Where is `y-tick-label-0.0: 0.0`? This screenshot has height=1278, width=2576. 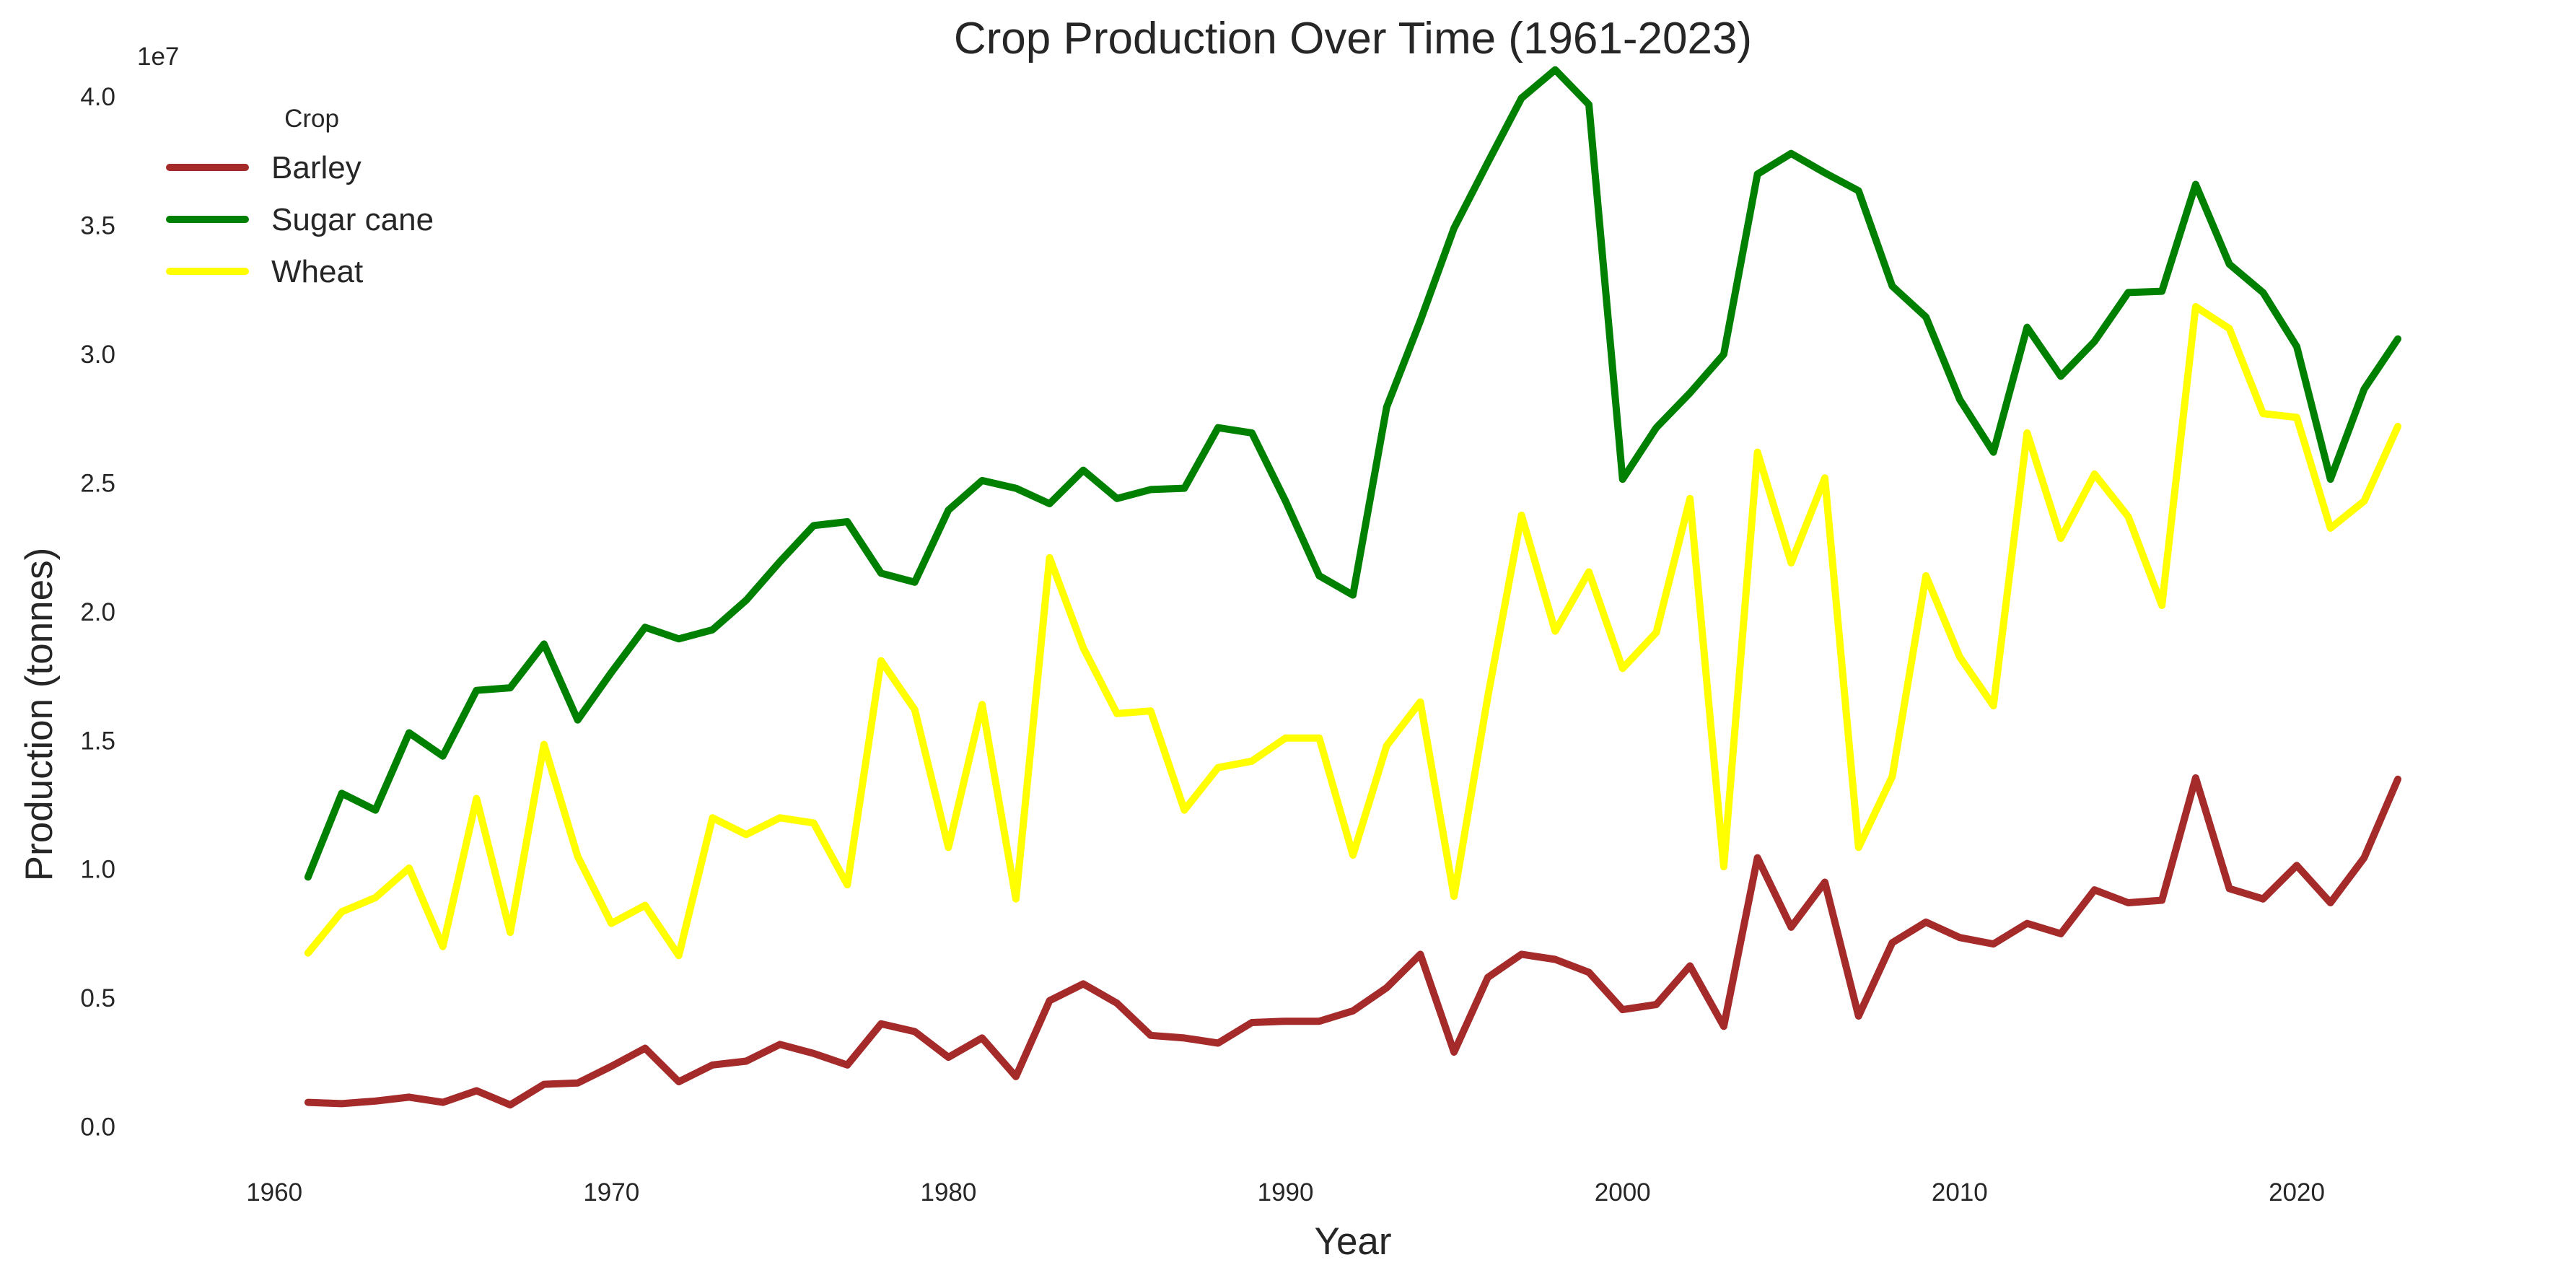 y-tick-label-0.0: 0.0 is located at coordinates (97, 1127).